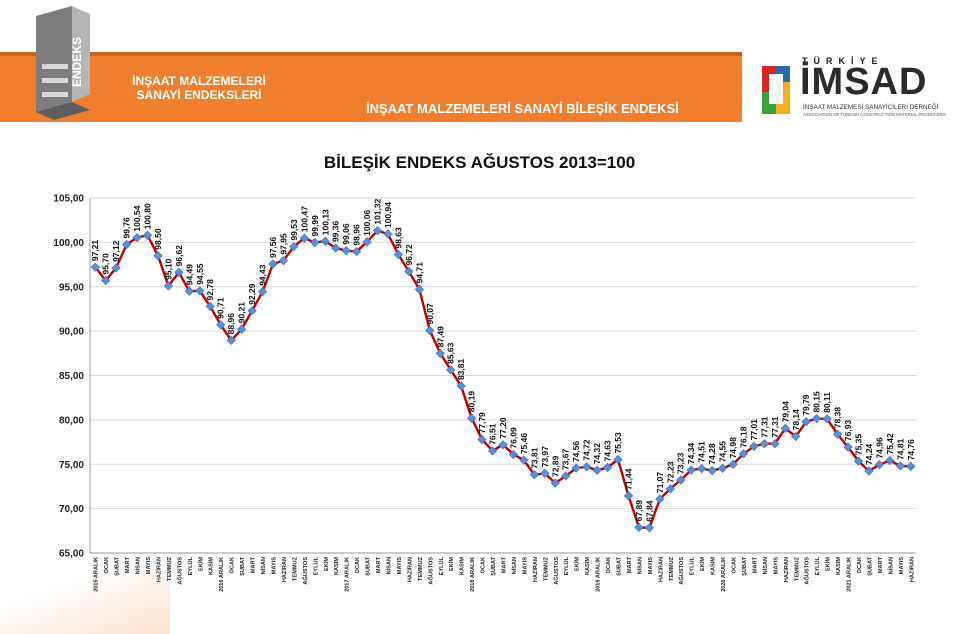 The height and width of the screenshot is (634, 959). What do you see at coordinates (378, 211) in the screenshot?
I see `data-label: 101,32` at bounding box center [378, 211].